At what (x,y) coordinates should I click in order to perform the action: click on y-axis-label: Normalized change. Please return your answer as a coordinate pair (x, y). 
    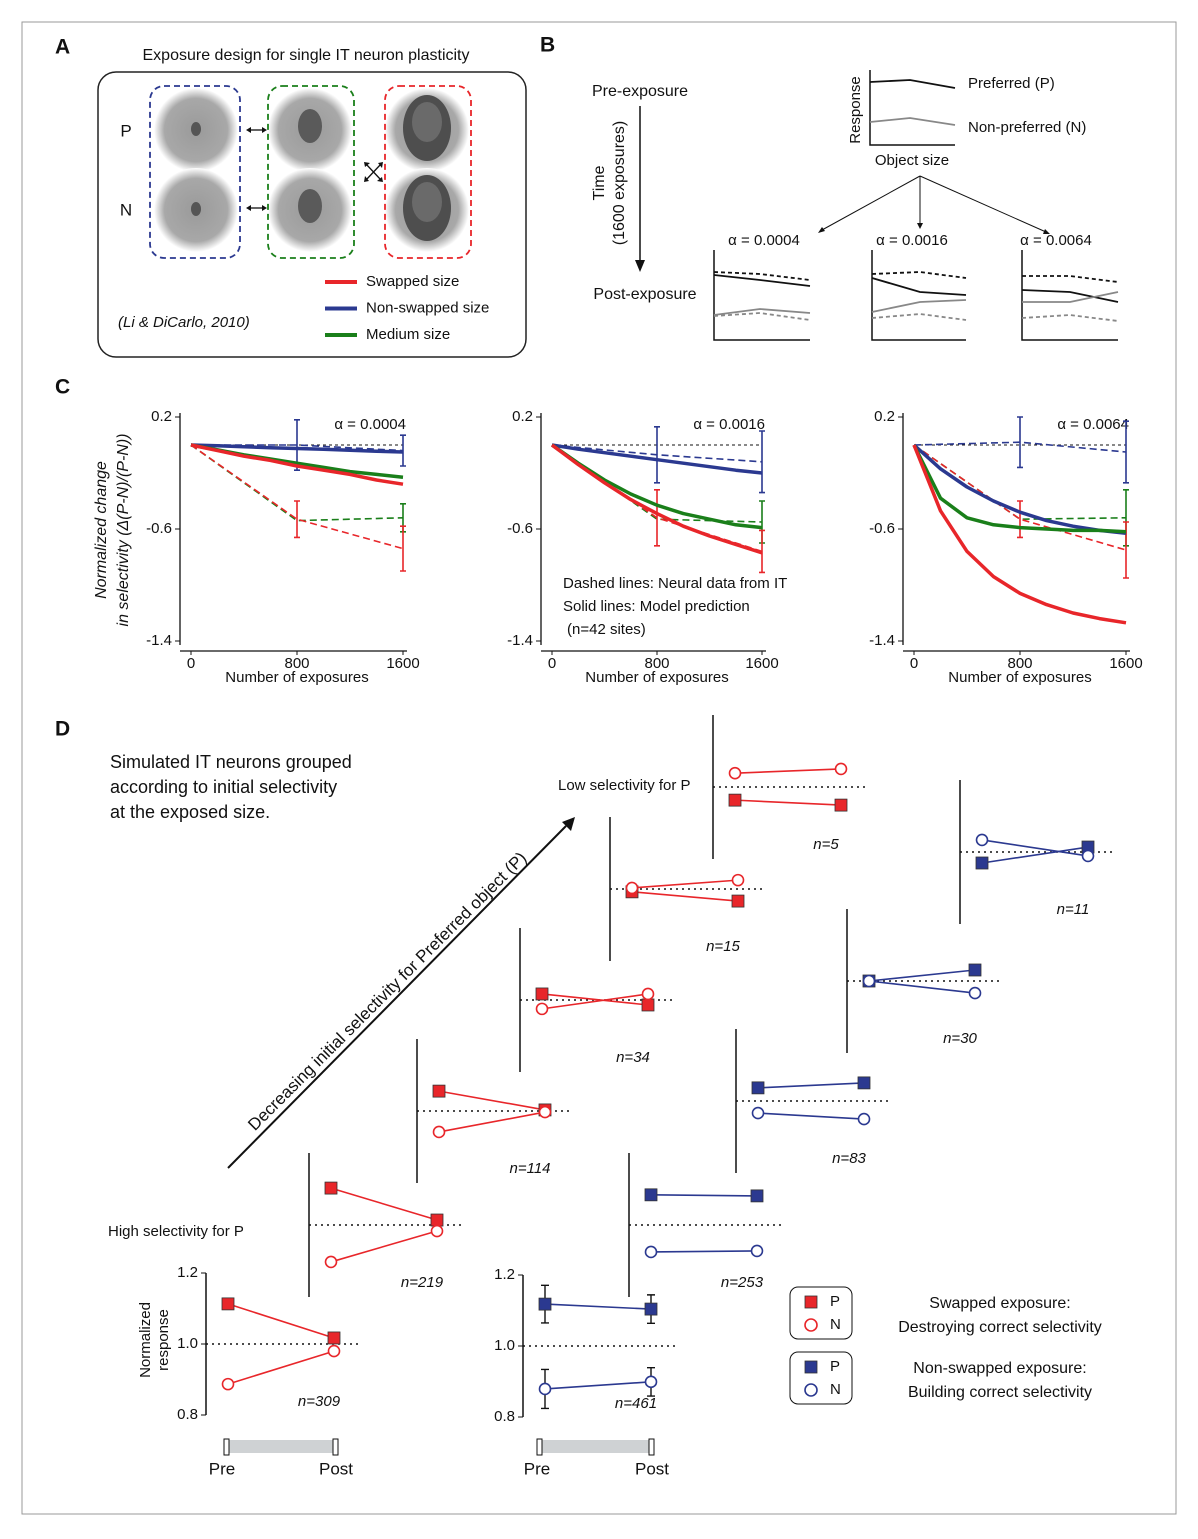
    Looking at the image, I should click on (101, 530).